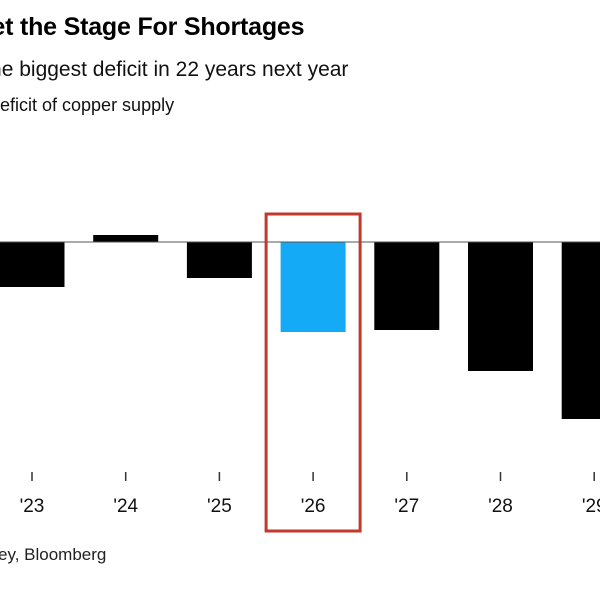 This screenshot has height=600, width=600. What do you see at coordinates (152, 27) in the screenshot?
I see `chart-title: y Shocks Set the Stage For Shortages` at bounding box center [152, 27].